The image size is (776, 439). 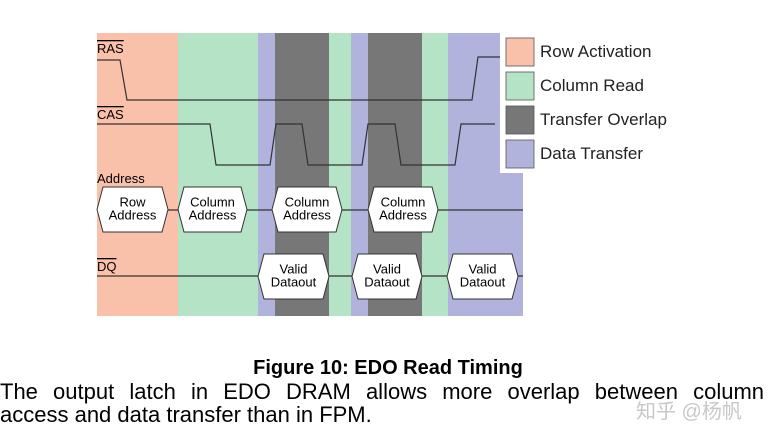 I want to click on signal-labels: RAS CAS Address DQ, so click(x=121, y=157).